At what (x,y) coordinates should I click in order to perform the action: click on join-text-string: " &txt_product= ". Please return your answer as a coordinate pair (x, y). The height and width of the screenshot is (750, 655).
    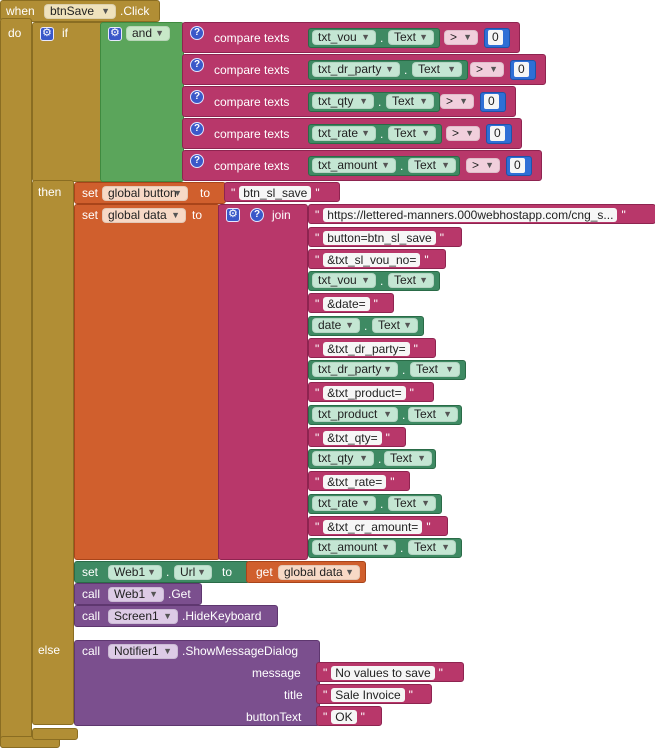
    Looking at the image, I should click on (371, 392).